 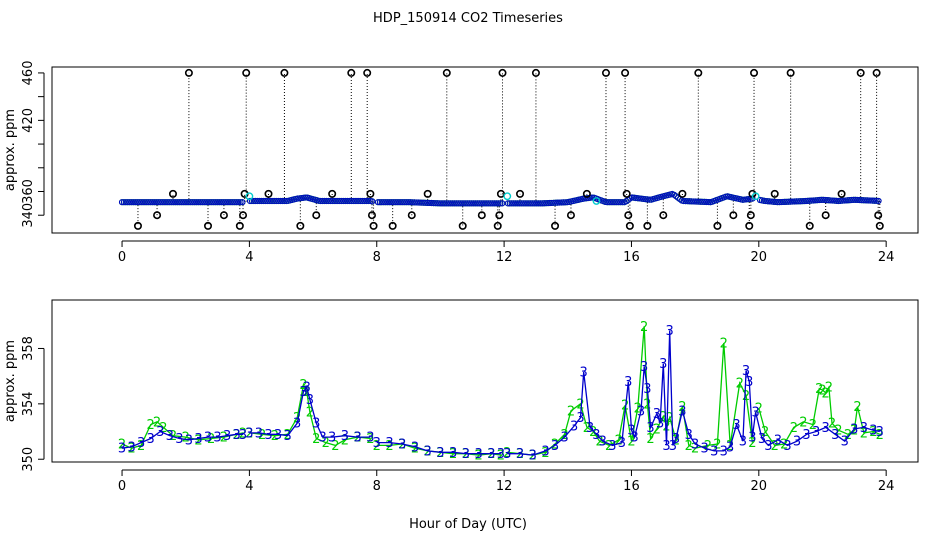 I want to click on bottom-x-tick-label: 20, so click(x=759, y=486).